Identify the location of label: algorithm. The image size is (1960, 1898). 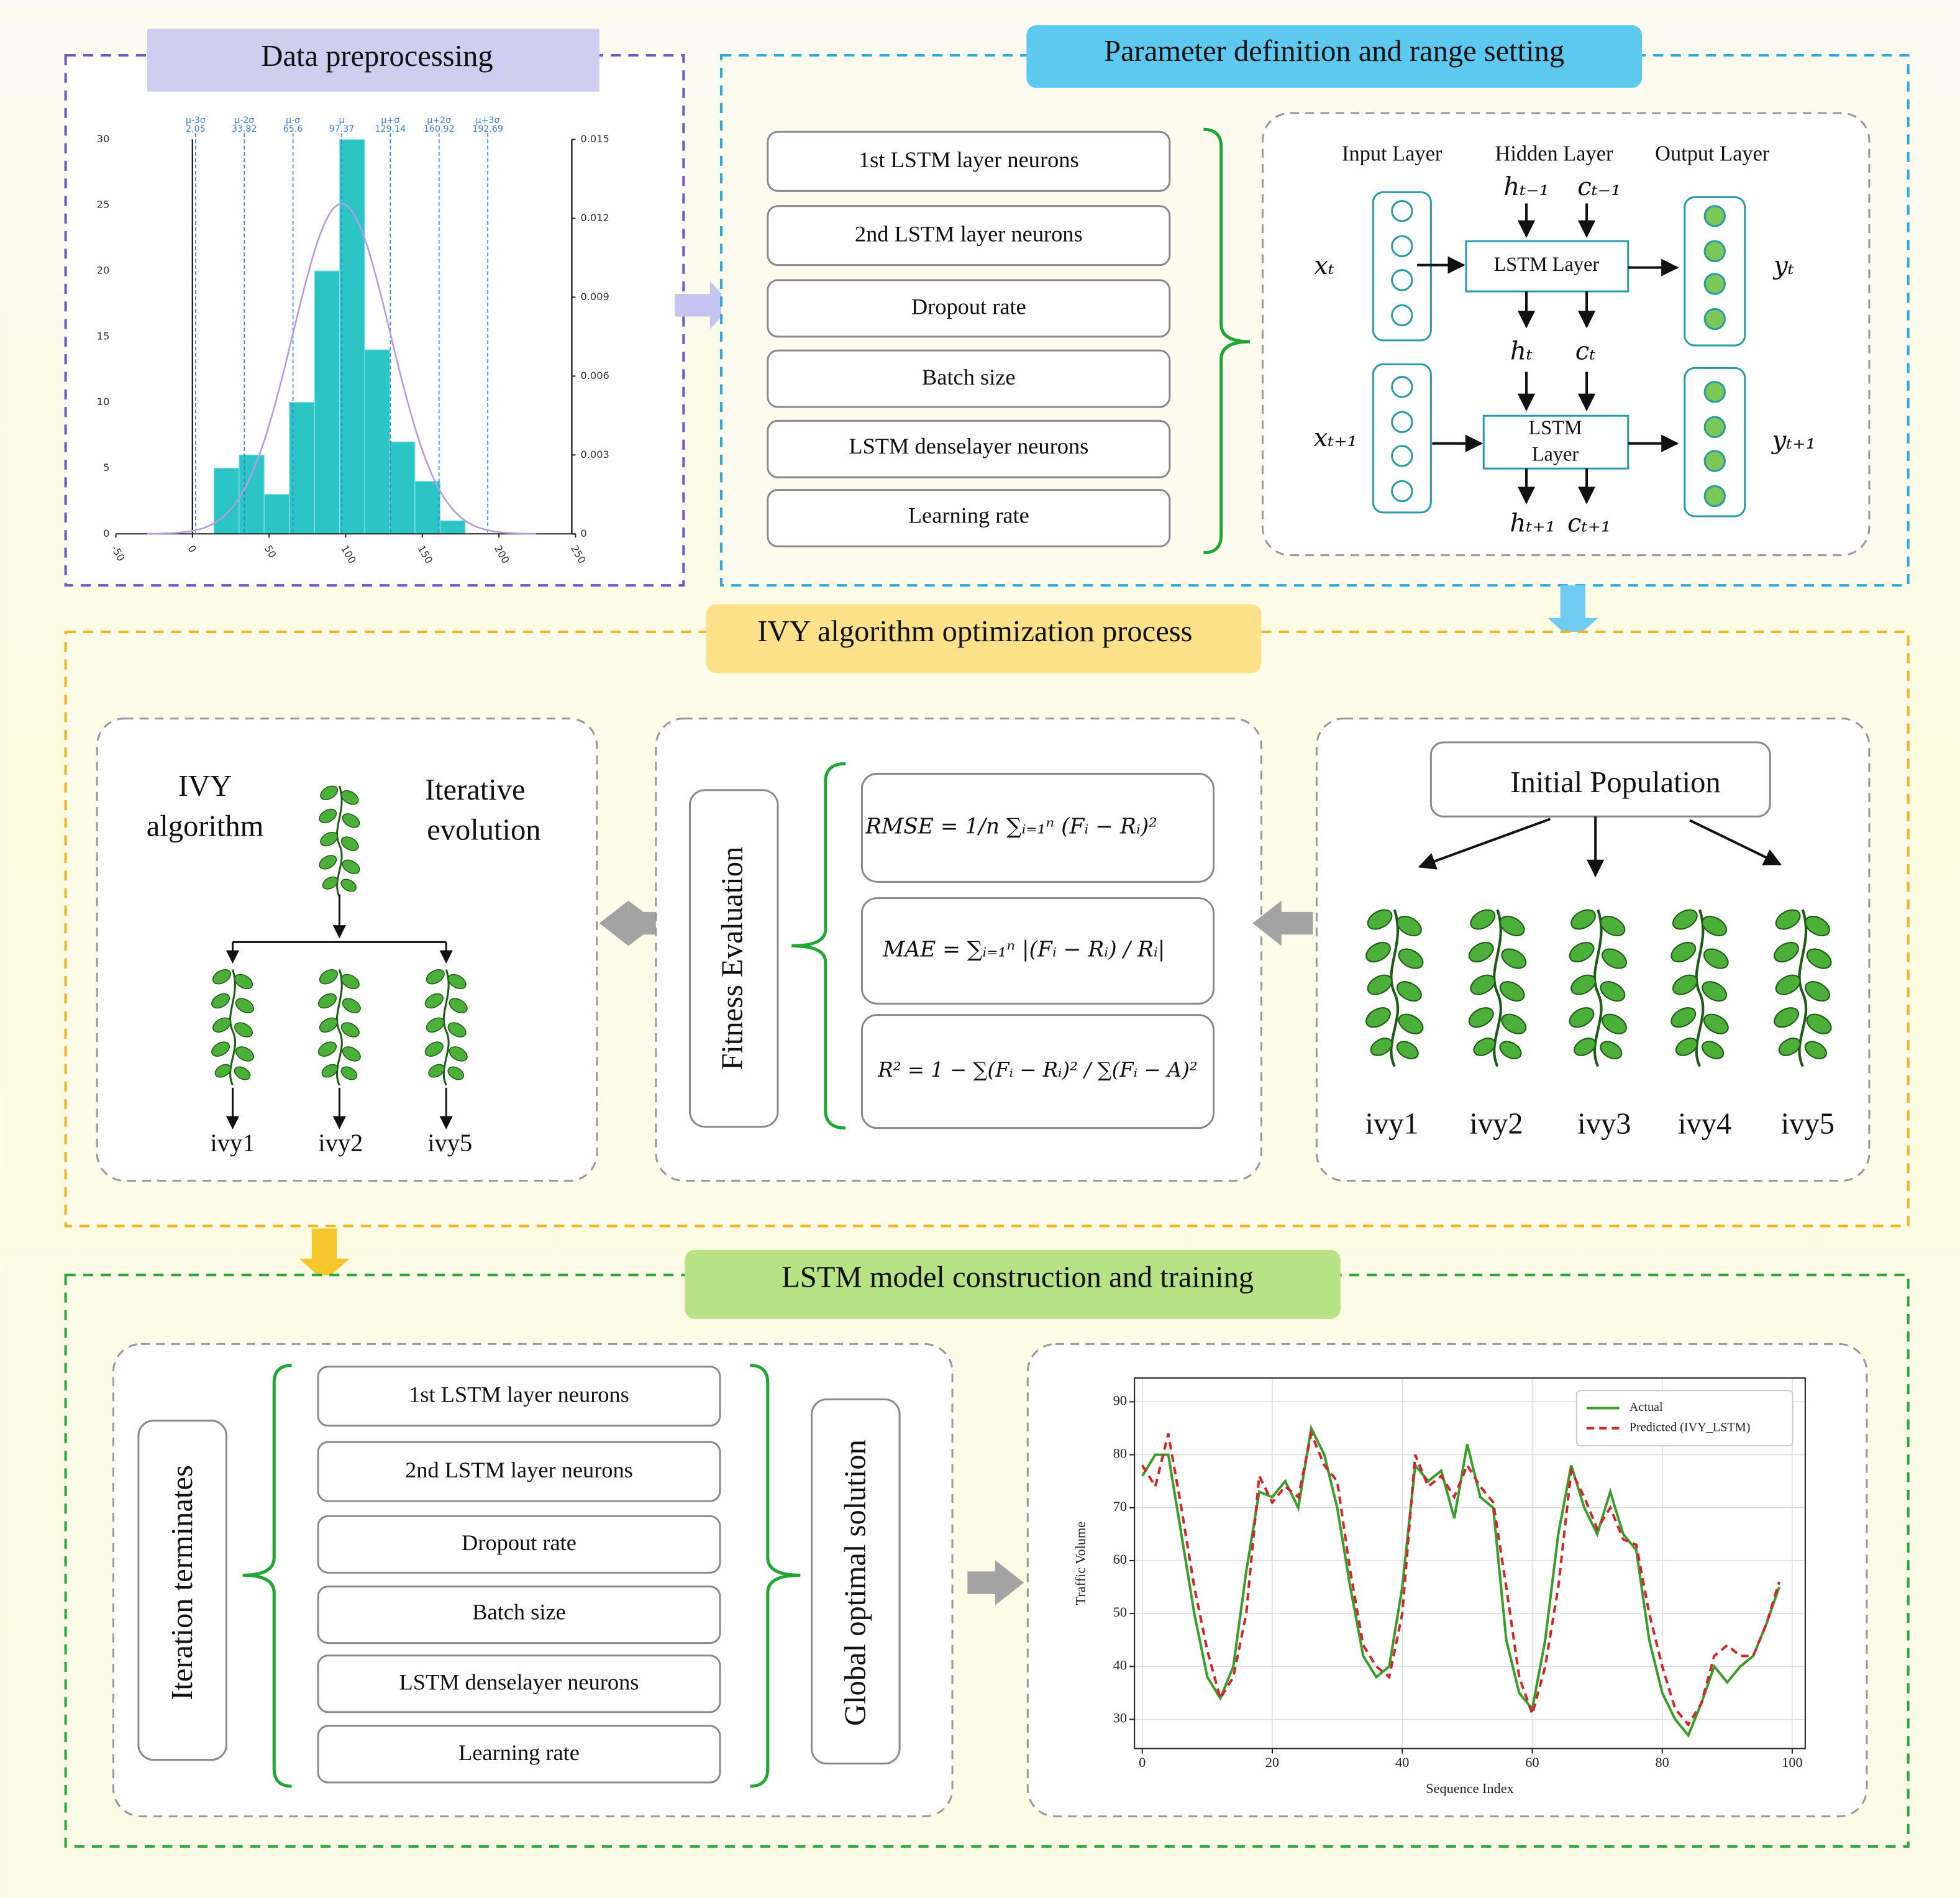
(205, 826).